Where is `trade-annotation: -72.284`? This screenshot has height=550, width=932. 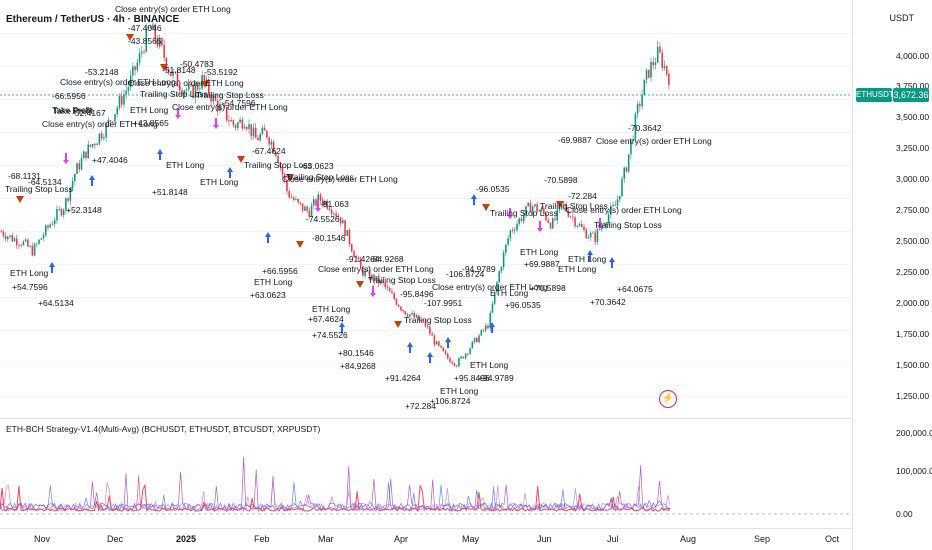
trade-annotation: -72.284 is located at coordinates (582, 196).